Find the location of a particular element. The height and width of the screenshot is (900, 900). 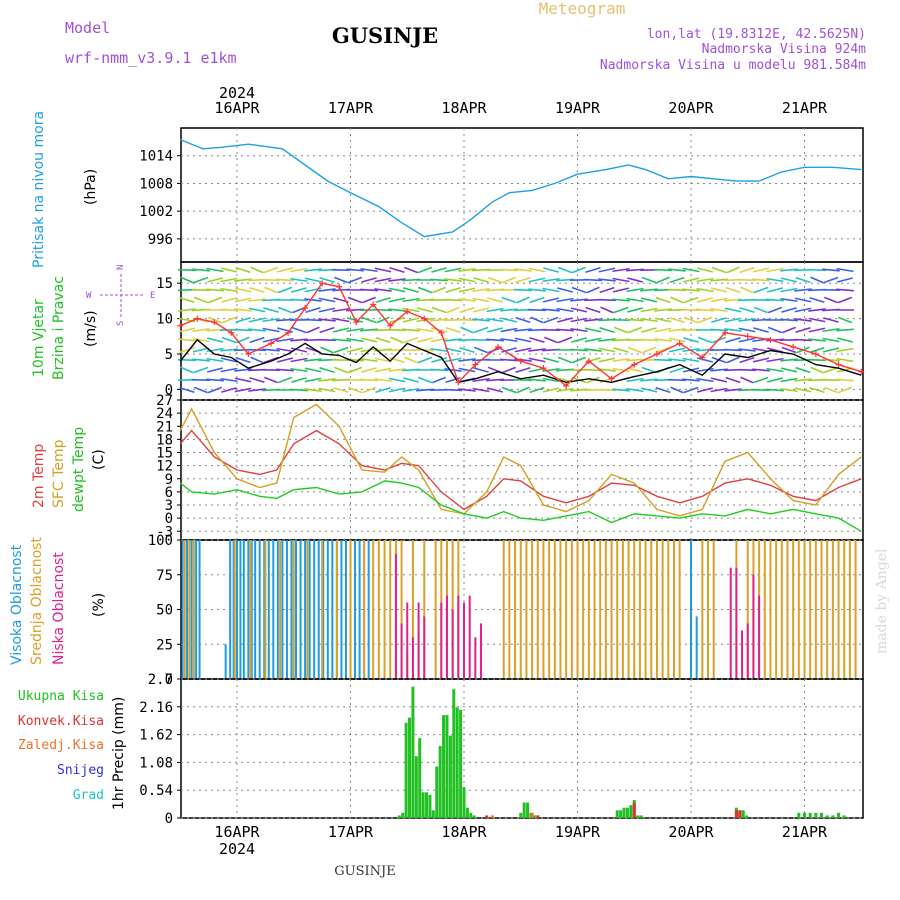

y-tick-label: 2.16 is located at coordinates (156, 708).